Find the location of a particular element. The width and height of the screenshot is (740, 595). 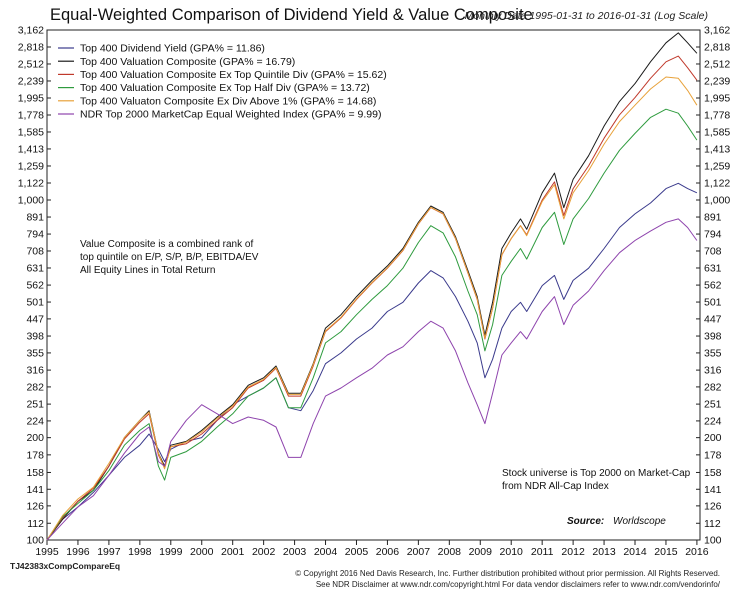

y-tick-label-left: 2,818 is located at coordinates (31, 48).